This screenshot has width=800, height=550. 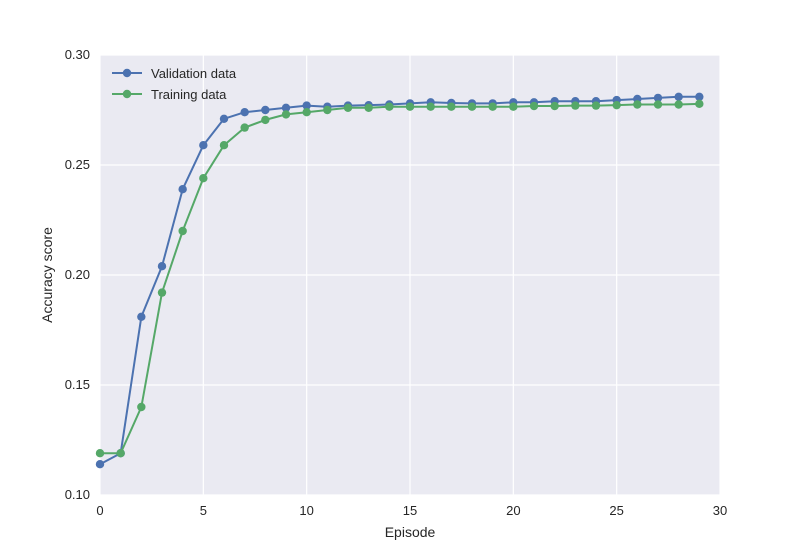 What do you see at coordinates (513, 510) in the screenshot?
I see `x-tick-label: 20` at bounding box center [513, 510].